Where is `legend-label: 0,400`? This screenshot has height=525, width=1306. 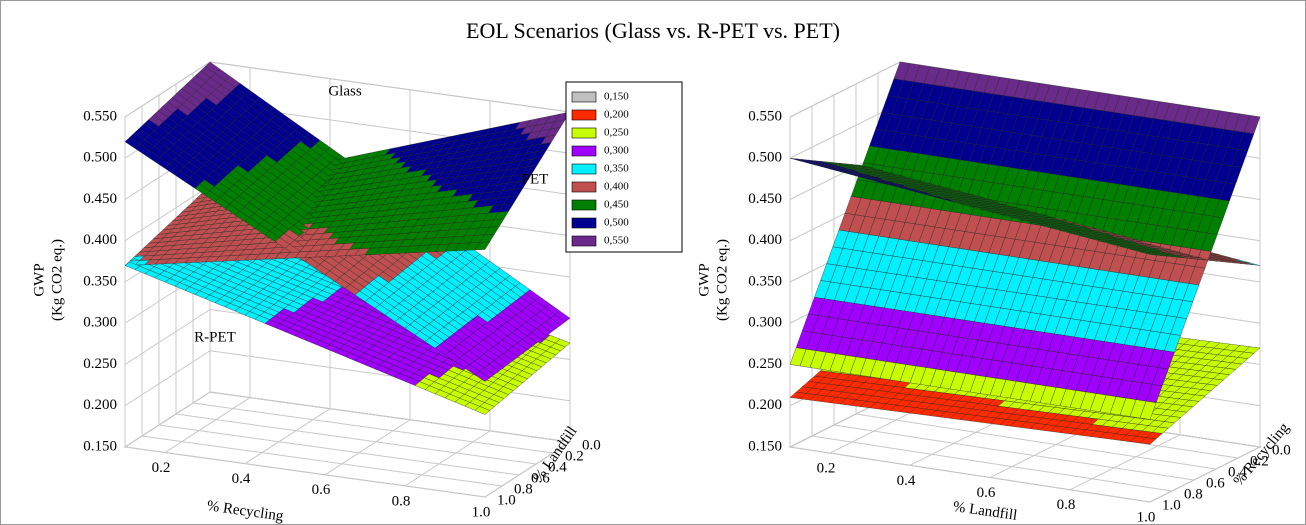
legend-label: 0,400 is located at coordinates (616, 187).